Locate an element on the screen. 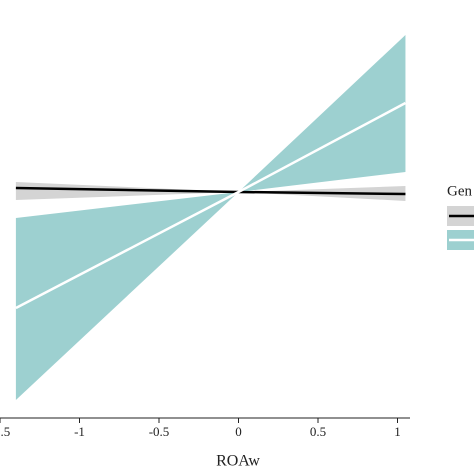 The width and height of the screenshot is (474, 474). x-axis-title: ROAw is located at coordinates (238, 461).